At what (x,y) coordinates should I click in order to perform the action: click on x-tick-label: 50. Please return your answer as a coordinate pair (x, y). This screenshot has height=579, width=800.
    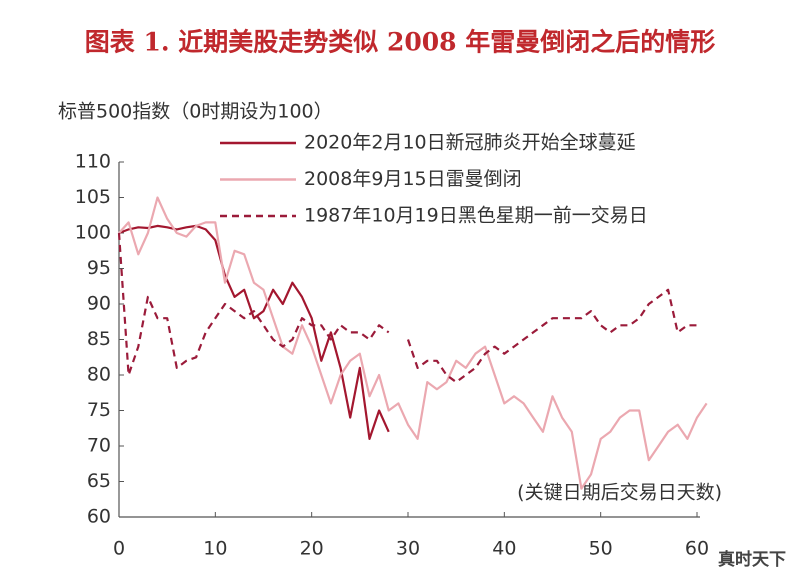
    Looking at the image, I should click on (601, 549).